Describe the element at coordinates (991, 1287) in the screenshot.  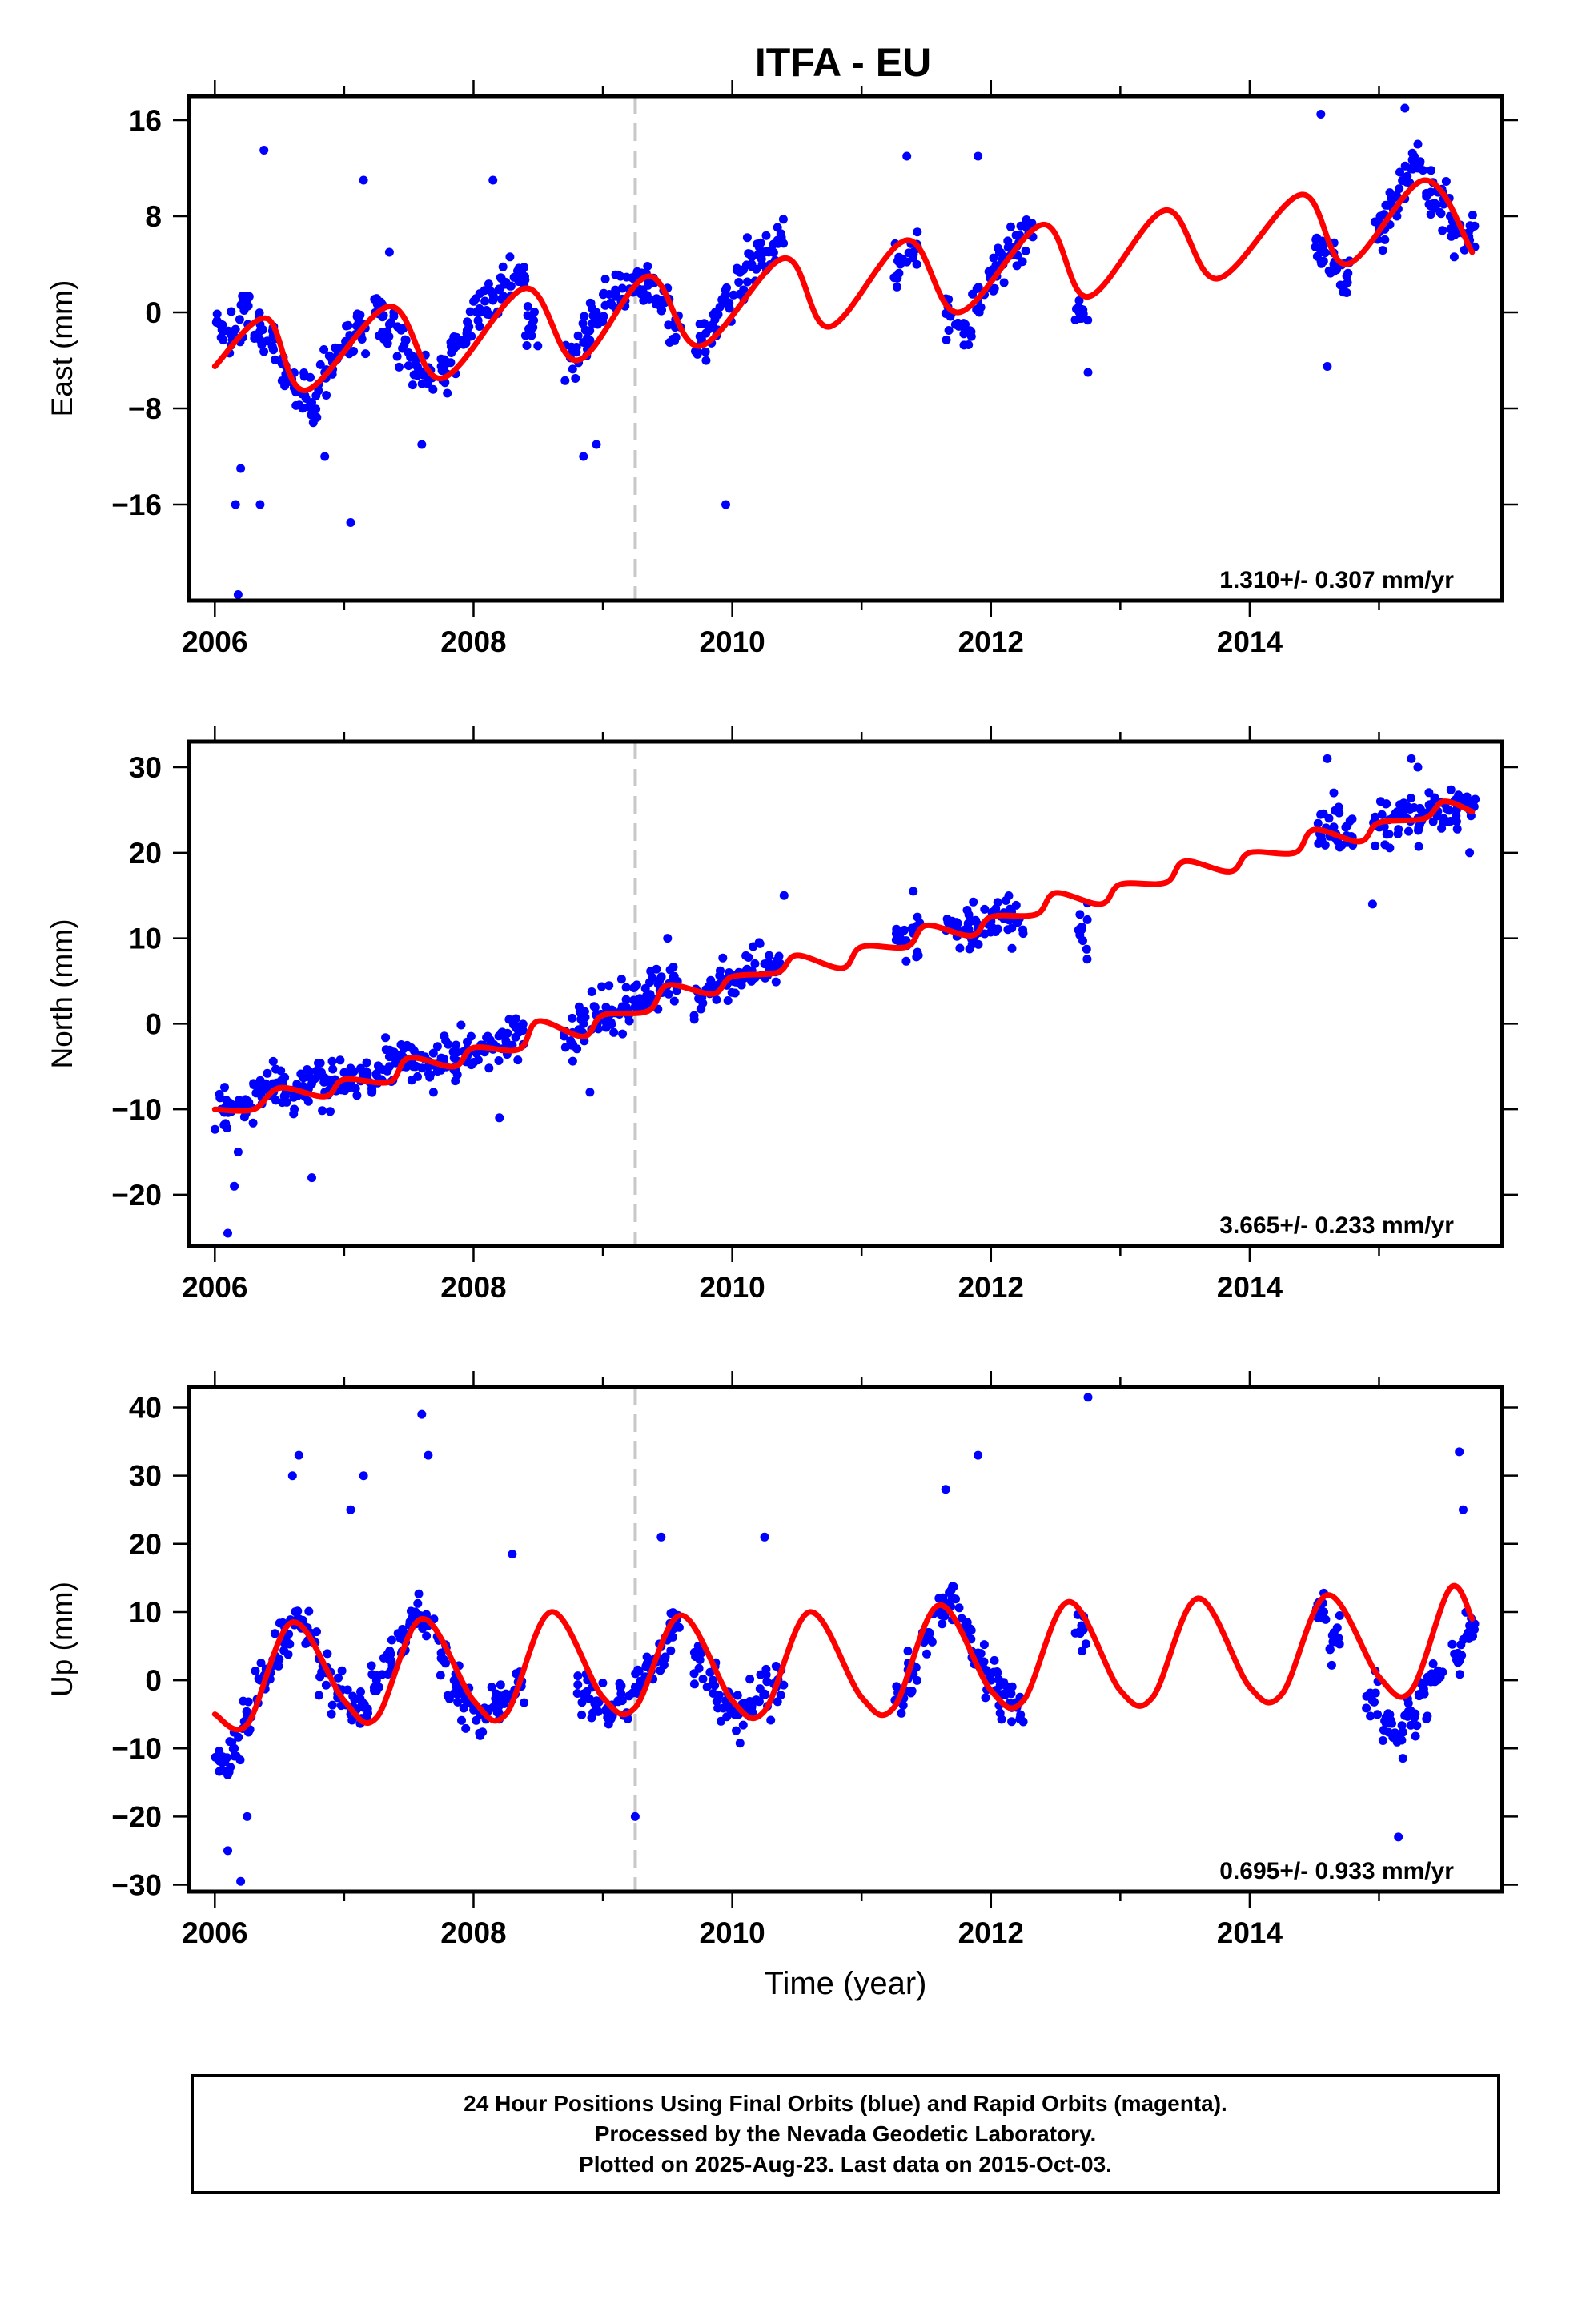
I see `x-tick-label: 2012` at that location.